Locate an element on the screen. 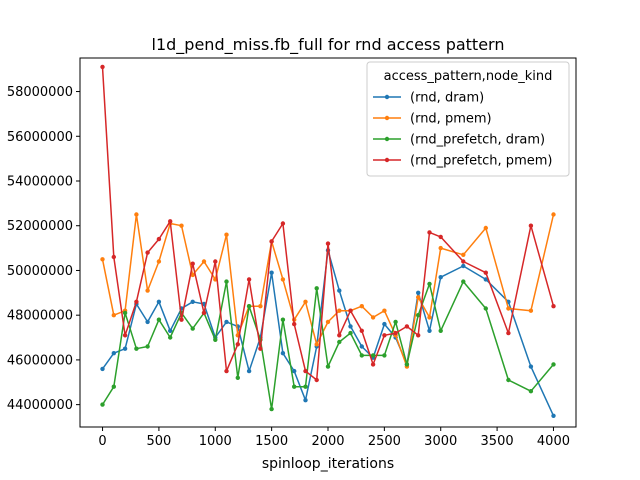 This screenshot has height=480, width=640. y-tick-label: 58000000 is located at coordinates (40, 92).